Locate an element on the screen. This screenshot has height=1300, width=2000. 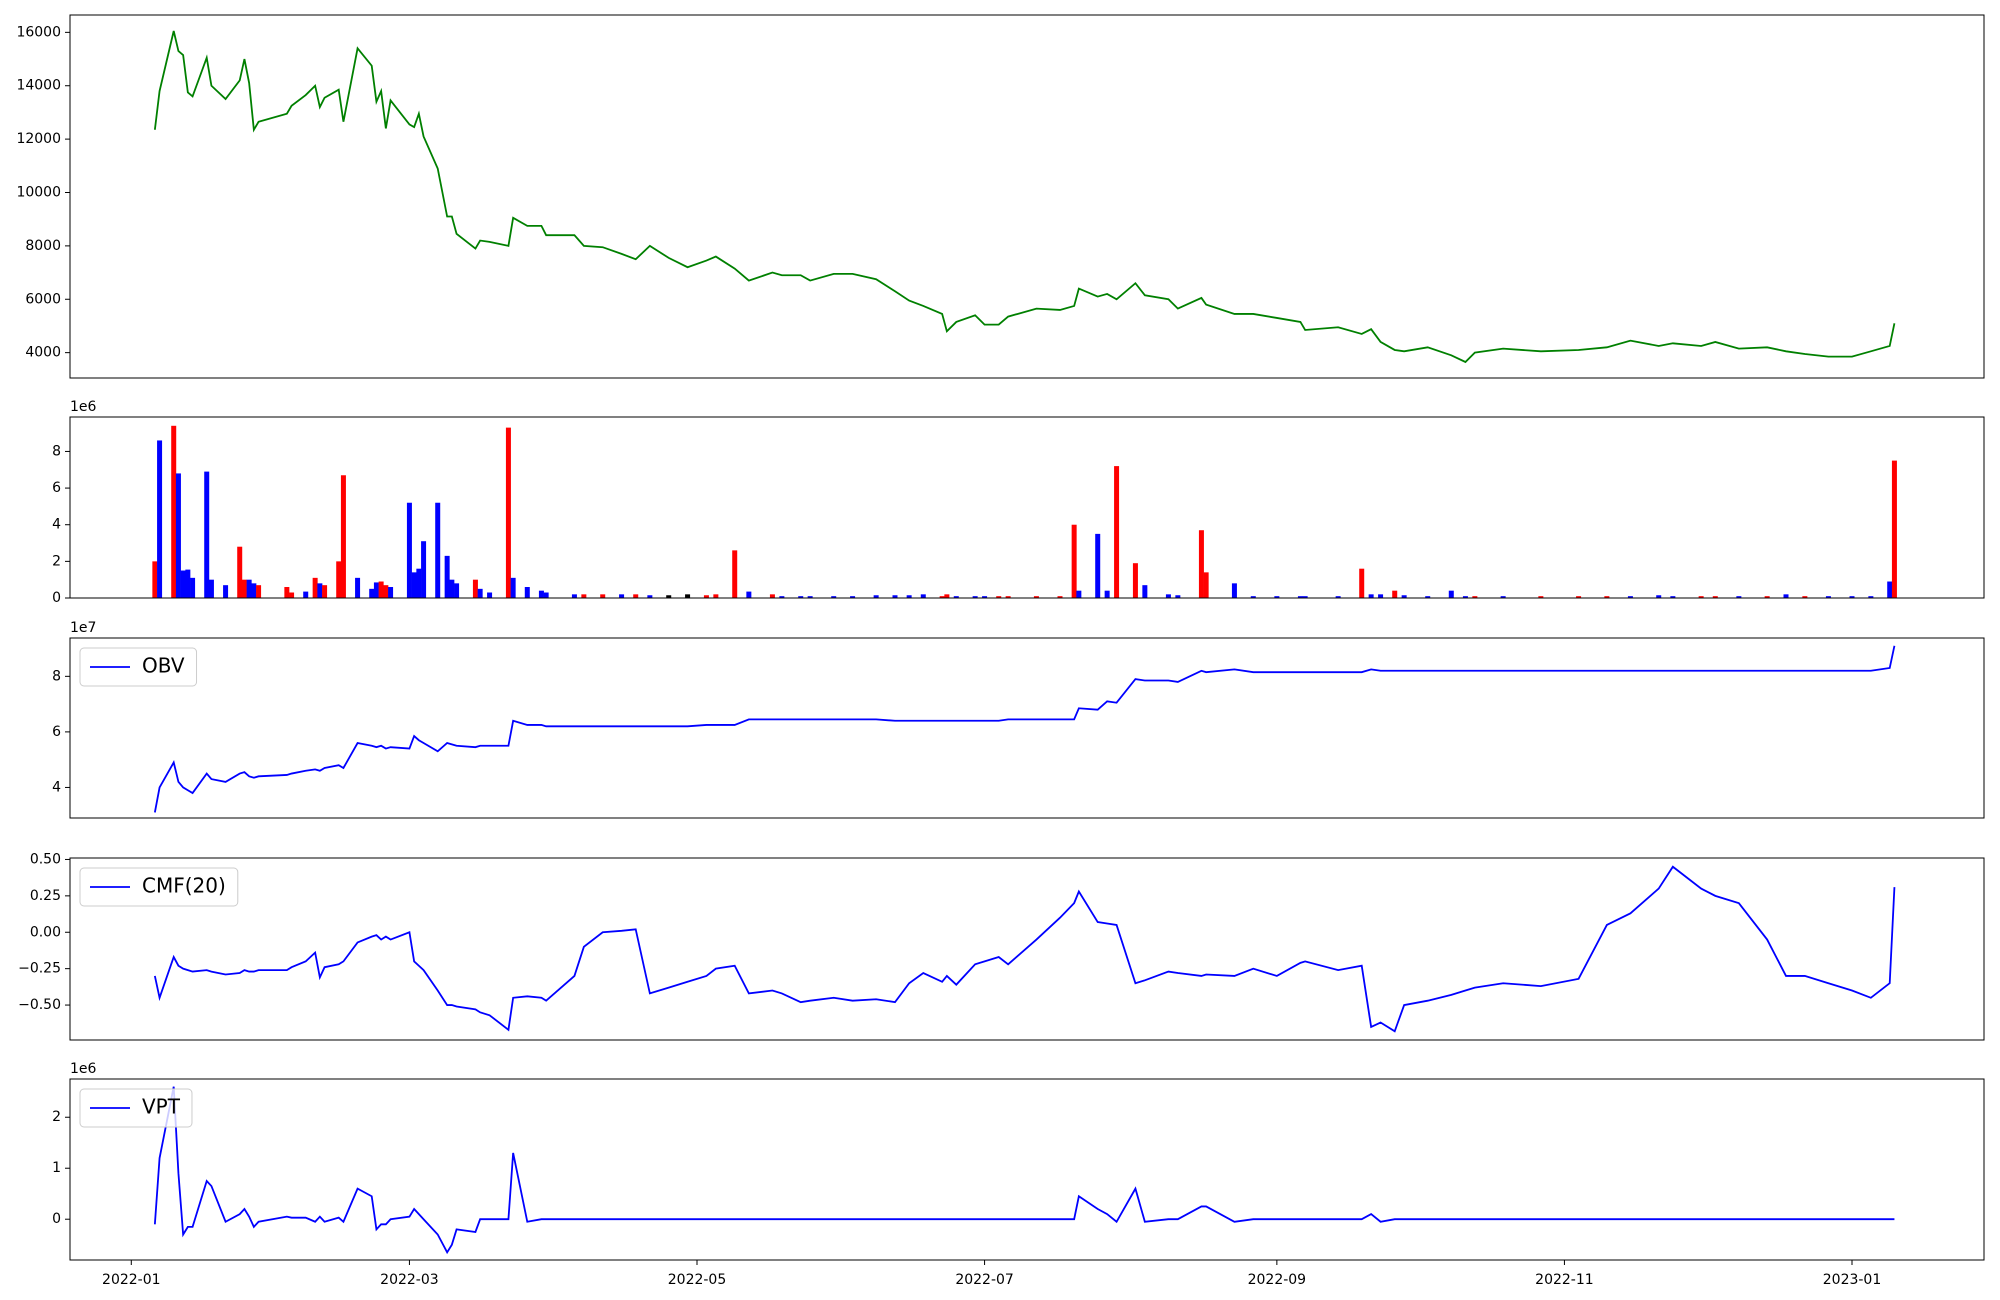
y-tick-label: −0.25 is located at coordinates (39, 969).